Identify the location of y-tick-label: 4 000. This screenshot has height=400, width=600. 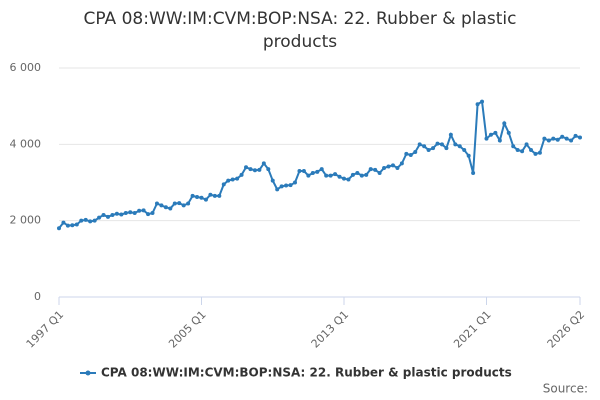
(26, 143).